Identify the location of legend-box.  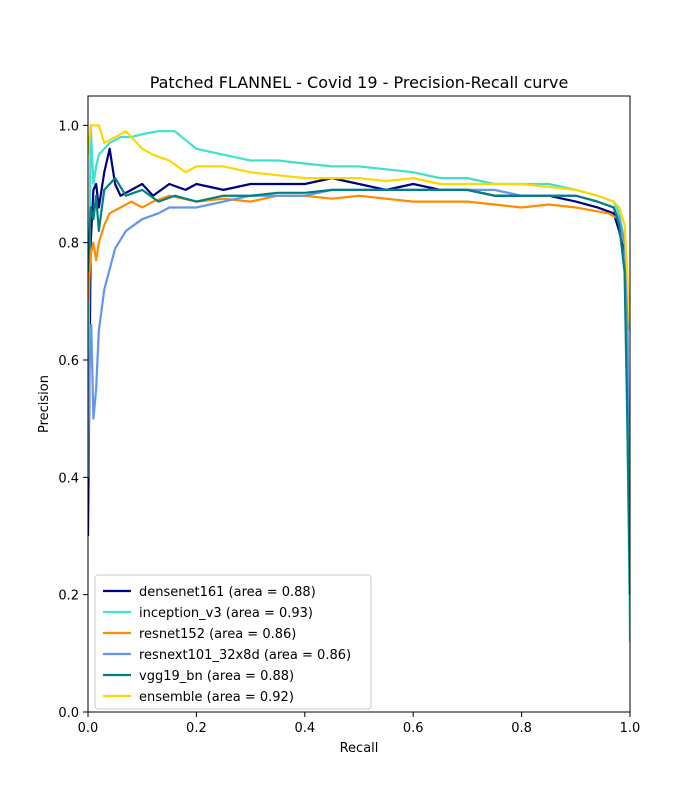
(233, 642).